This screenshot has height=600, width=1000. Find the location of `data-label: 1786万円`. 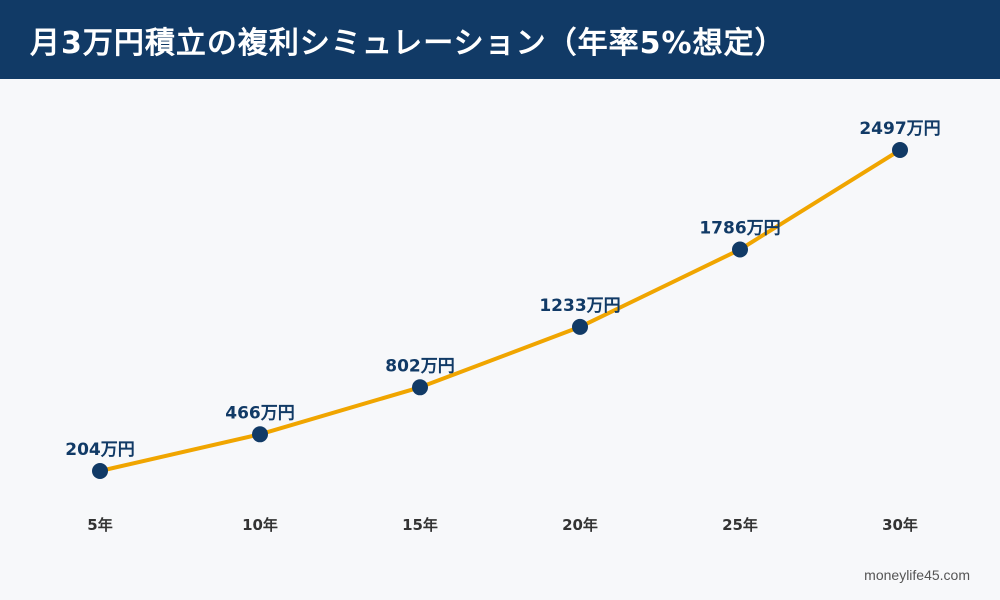

data-label: 1786万円 is located at coordinates (739, 229).